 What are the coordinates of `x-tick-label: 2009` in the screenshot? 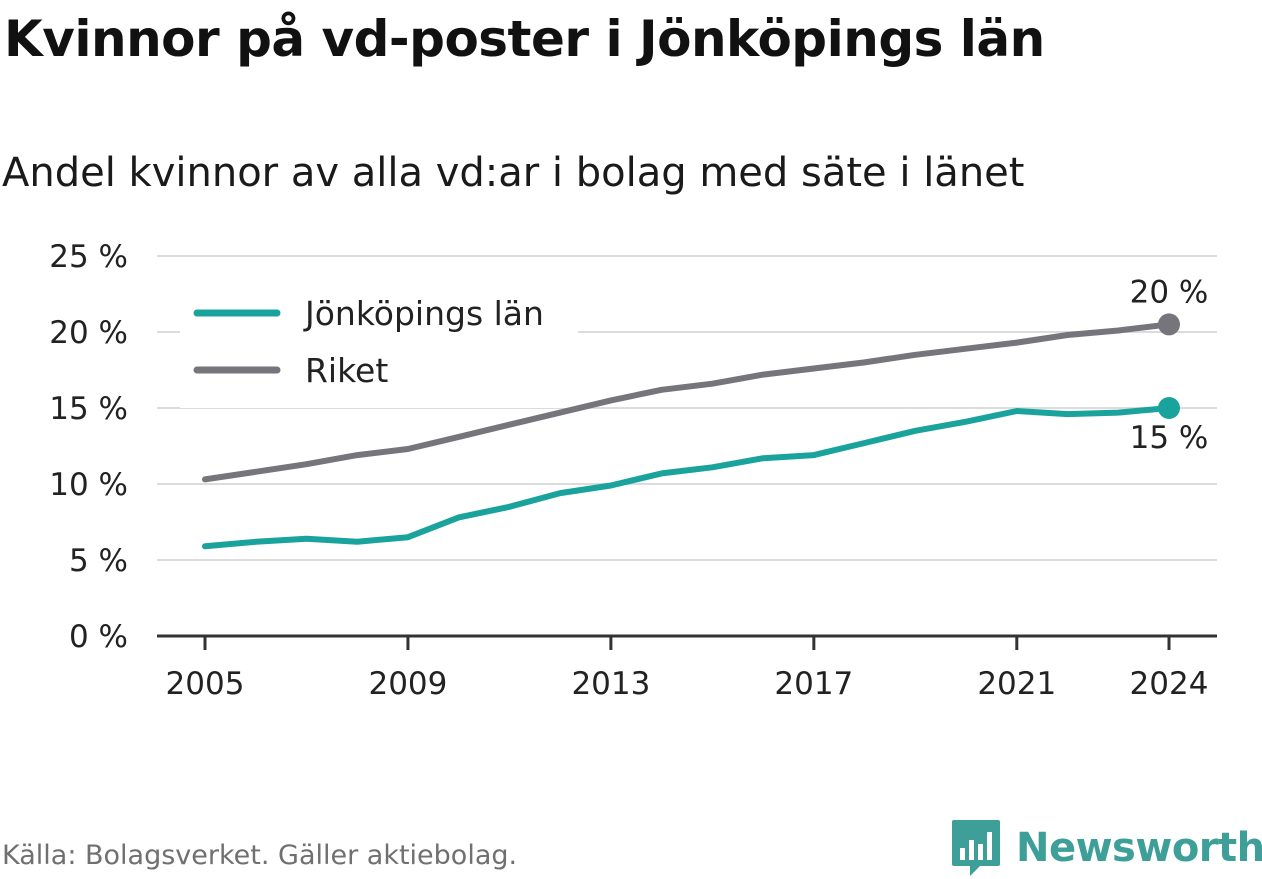 It's located at (407, 684).